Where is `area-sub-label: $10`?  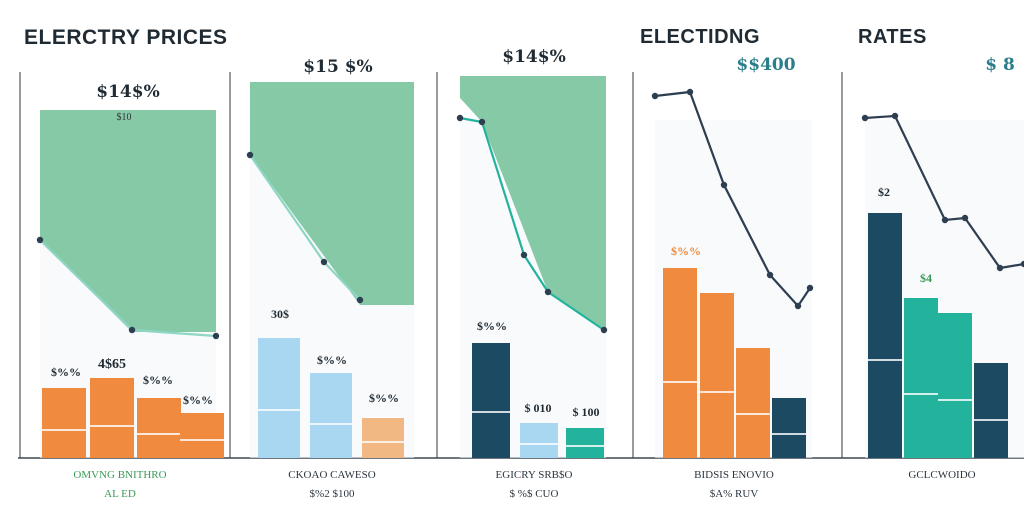
area-sub-label: $10 is located at coordinates (124, 117).